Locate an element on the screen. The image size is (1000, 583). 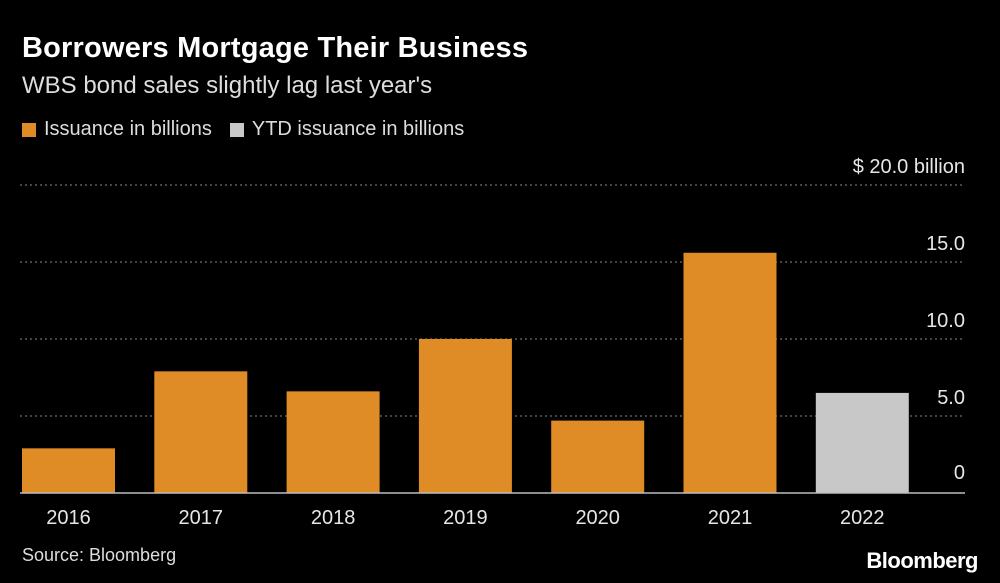
source-note: Source: Bloomberg is located at coordinates (99, 555).